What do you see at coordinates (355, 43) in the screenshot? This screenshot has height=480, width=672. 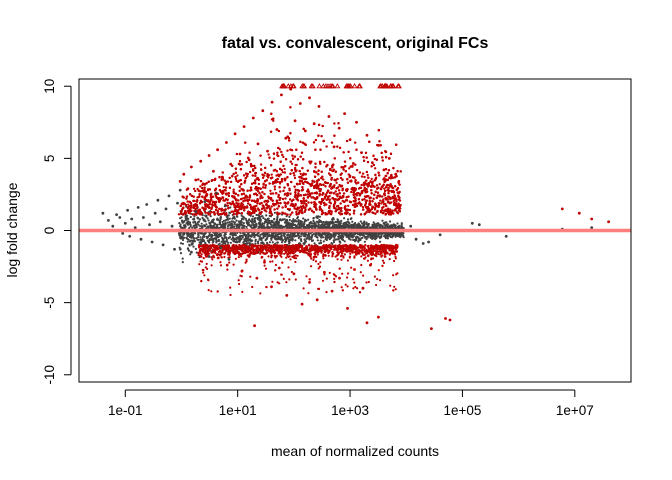 I see `chart-title: fatal vs. convalescent, original FCs` at bounding box center [355, 43].